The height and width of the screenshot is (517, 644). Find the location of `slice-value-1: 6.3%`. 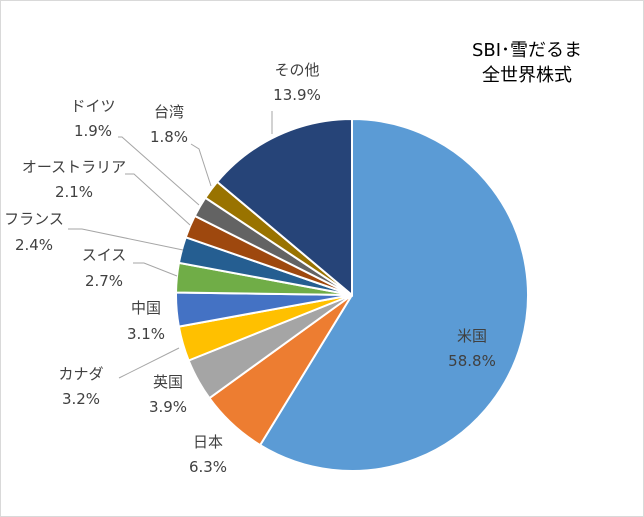

slice-value-1: 6.3% is located at coordinates (208, 467).